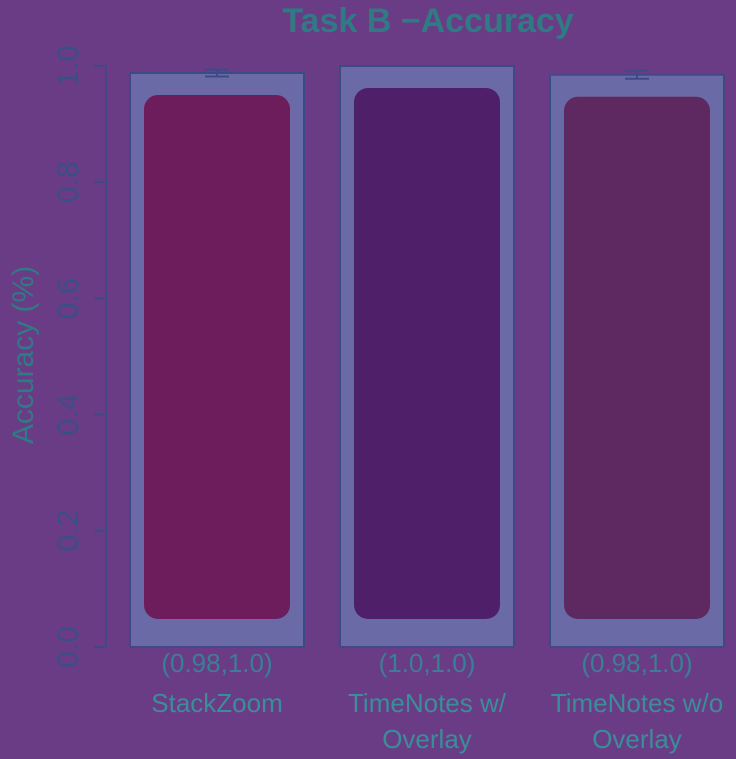 The height and width of the screenshot is (759, 736). What do you see at coordinates (68, 299) in the screenshot?
I see `y-tick-label: 0.6` at bounding box center [68, 299].